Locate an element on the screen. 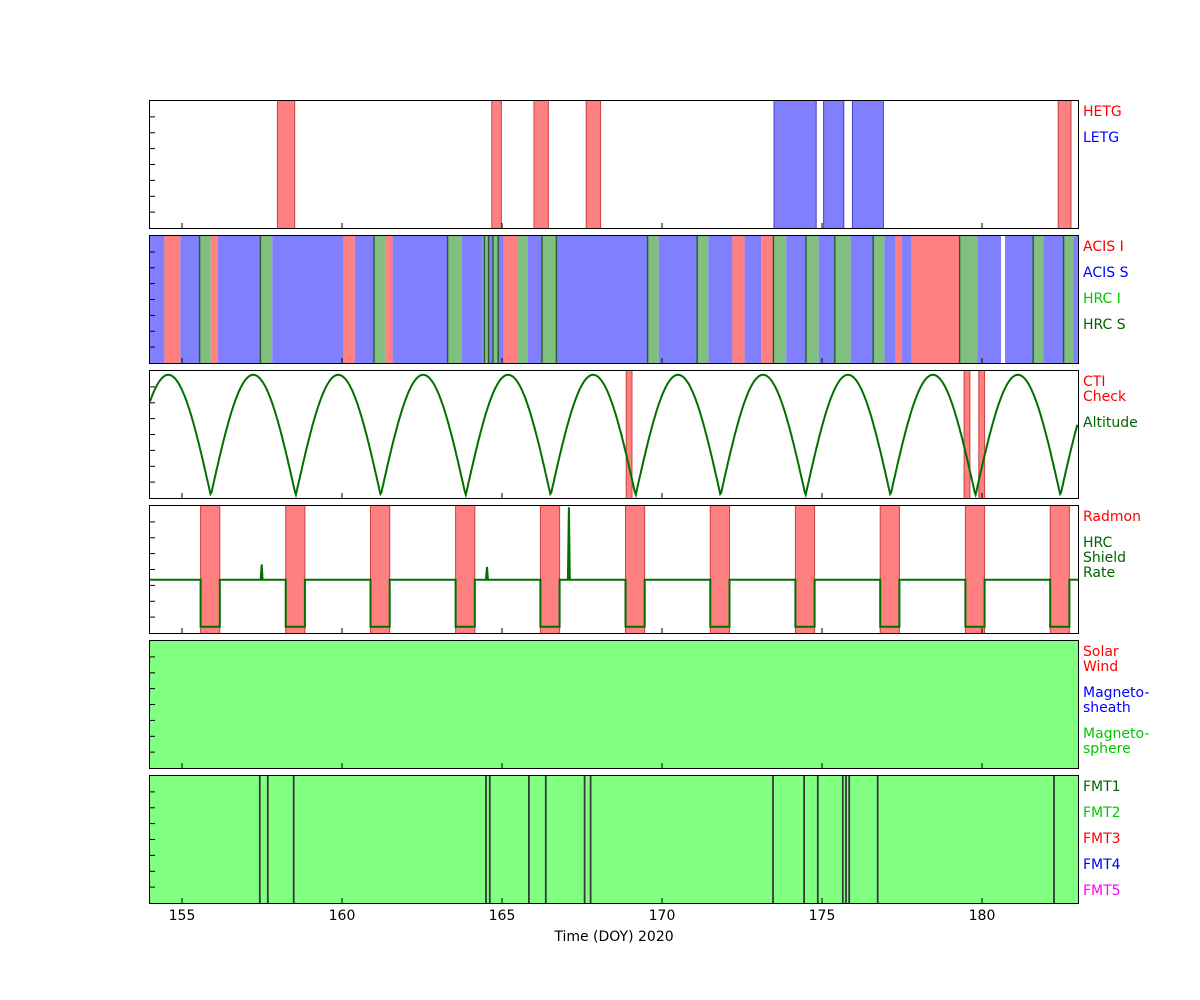  panel-geo-region-labels: Solar Wind Magneto-sheath Magneto-sphere is located at coordinates (1140, 706).